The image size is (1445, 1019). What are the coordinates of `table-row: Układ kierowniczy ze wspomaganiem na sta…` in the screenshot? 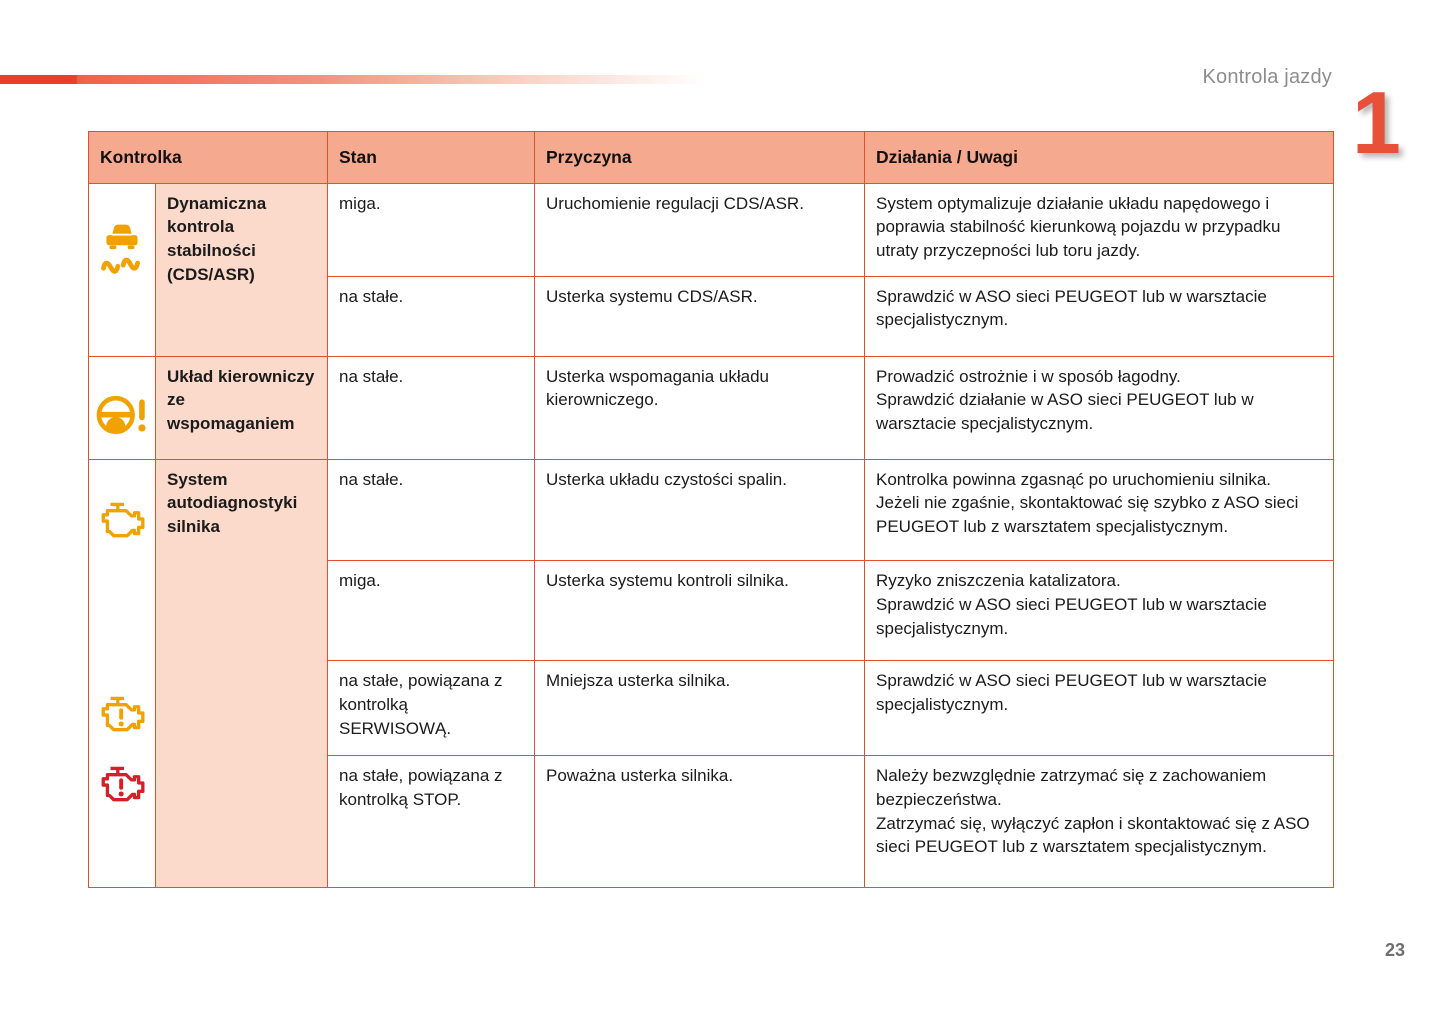 It's located at (711, 407).